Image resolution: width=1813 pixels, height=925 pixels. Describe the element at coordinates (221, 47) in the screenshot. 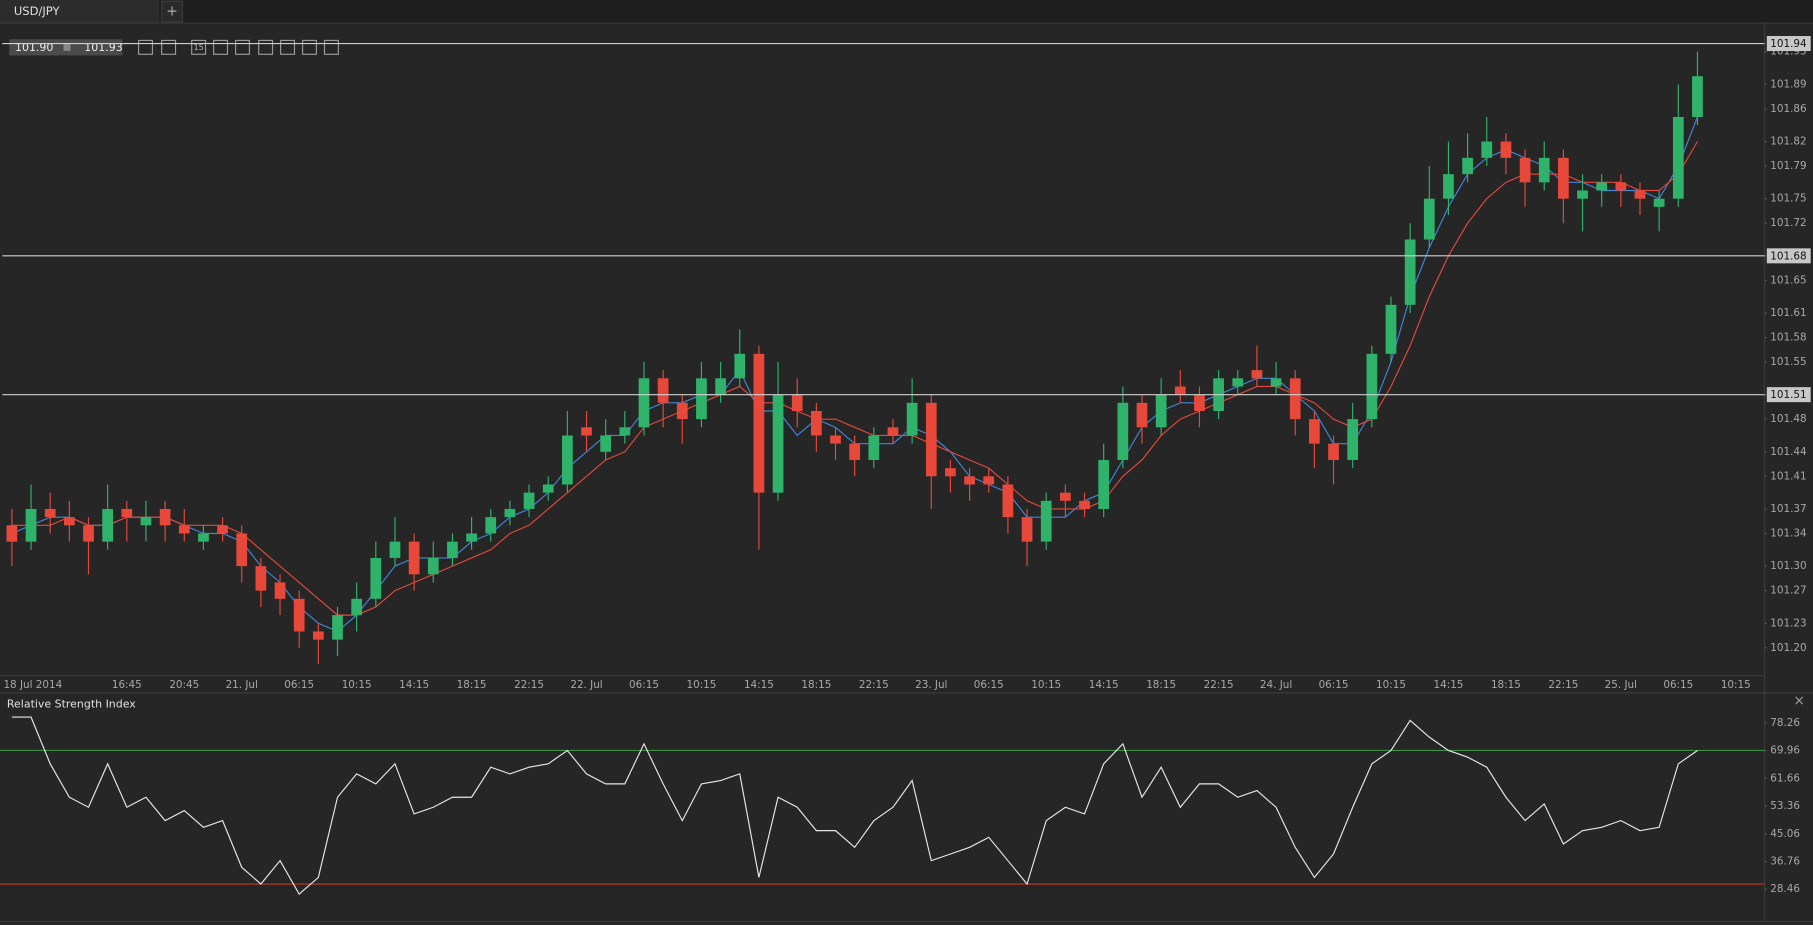

I see `chart-type-button` at that location.